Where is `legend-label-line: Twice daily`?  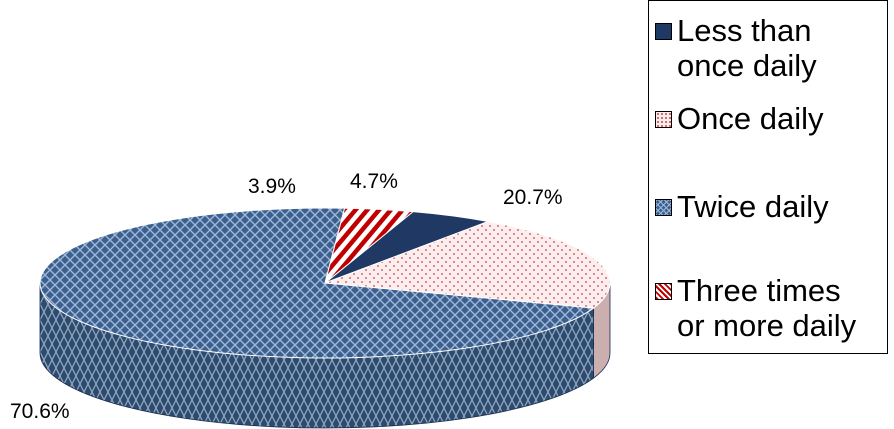 legend-label-line: Twice daily is located at coordinates (753, 206).